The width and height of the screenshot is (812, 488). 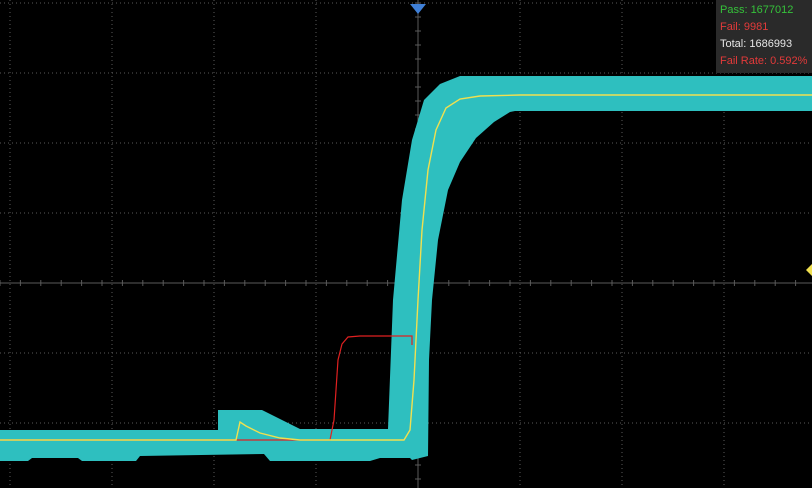 I want to click on triangle-down-icon, so click(x=418, y=9).